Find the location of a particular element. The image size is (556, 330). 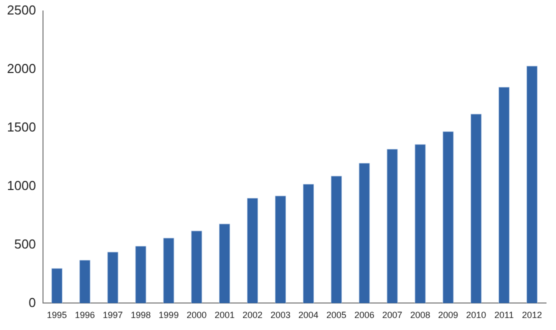

y-tick-label: 1000 is located at coordinates (21, 185).